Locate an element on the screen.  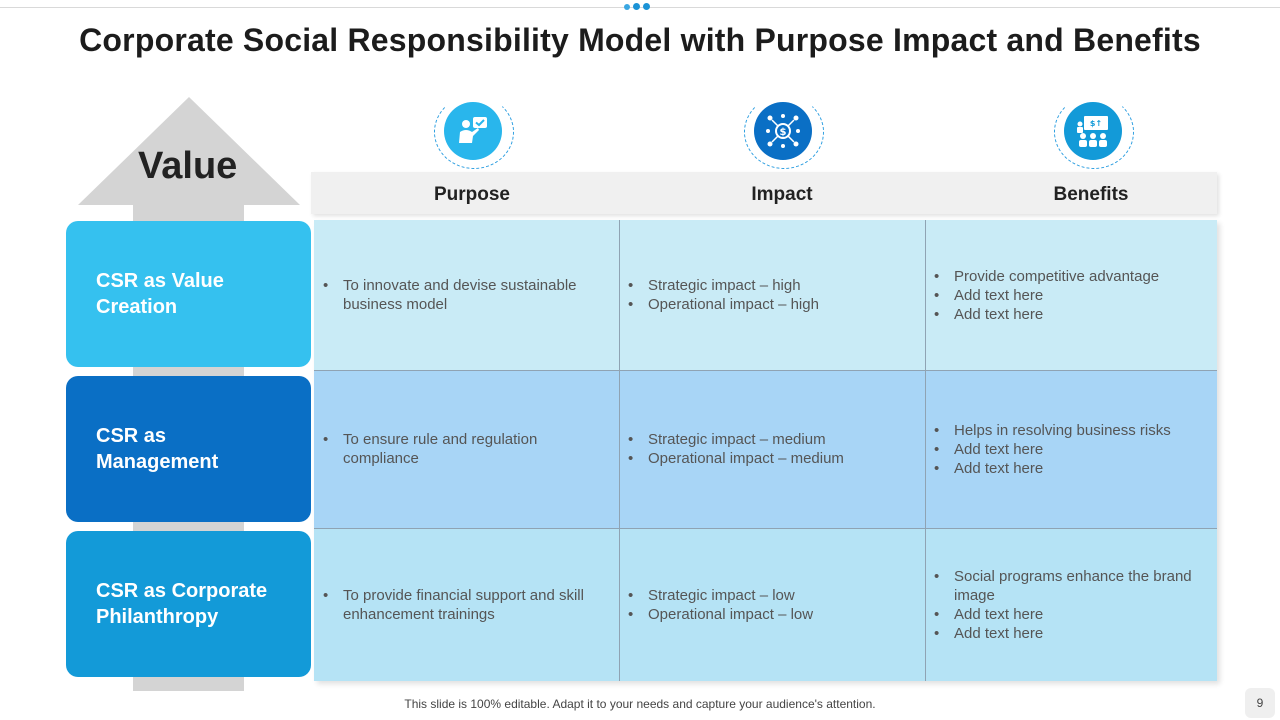
column-header-purpose: Purpose is located at coordinates (472, 194).